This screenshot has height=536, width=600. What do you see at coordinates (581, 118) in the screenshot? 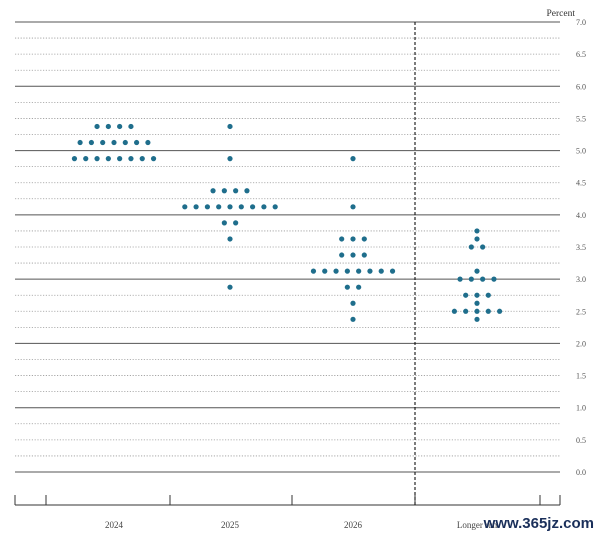
I see `y-tick-label: 5.5` at bounding box center [581, 118].